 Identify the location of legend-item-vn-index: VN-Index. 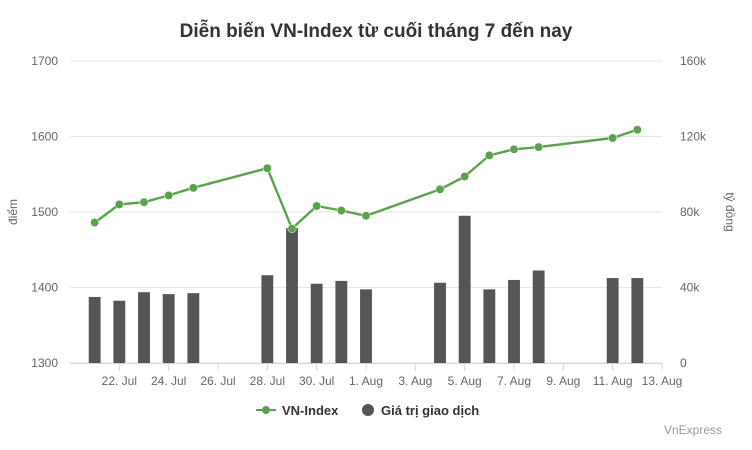
(297, 410).